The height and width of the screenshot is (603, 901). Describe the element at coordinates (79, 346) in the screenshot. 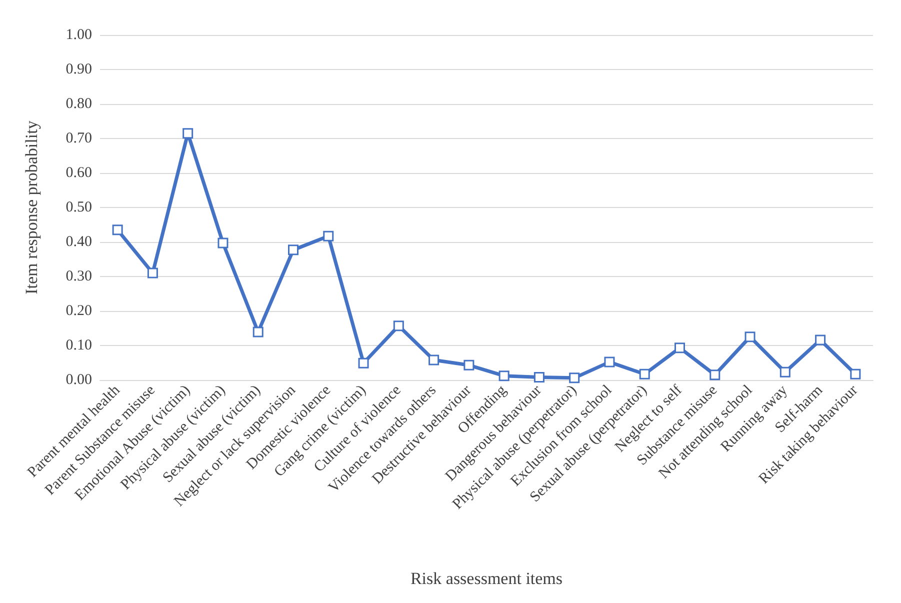

I see `y-tick-label: 0.10` at that location.